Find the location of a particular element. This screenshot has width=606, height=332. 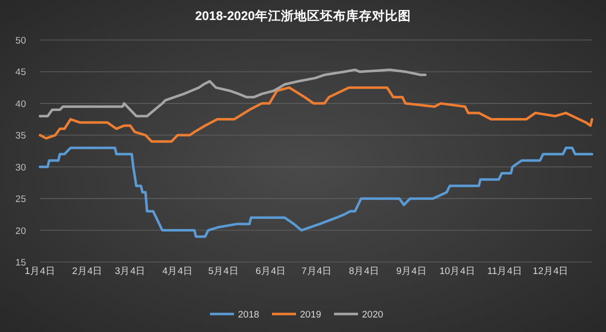

y-tick-label: 40 is located at coordinates (20, 104).